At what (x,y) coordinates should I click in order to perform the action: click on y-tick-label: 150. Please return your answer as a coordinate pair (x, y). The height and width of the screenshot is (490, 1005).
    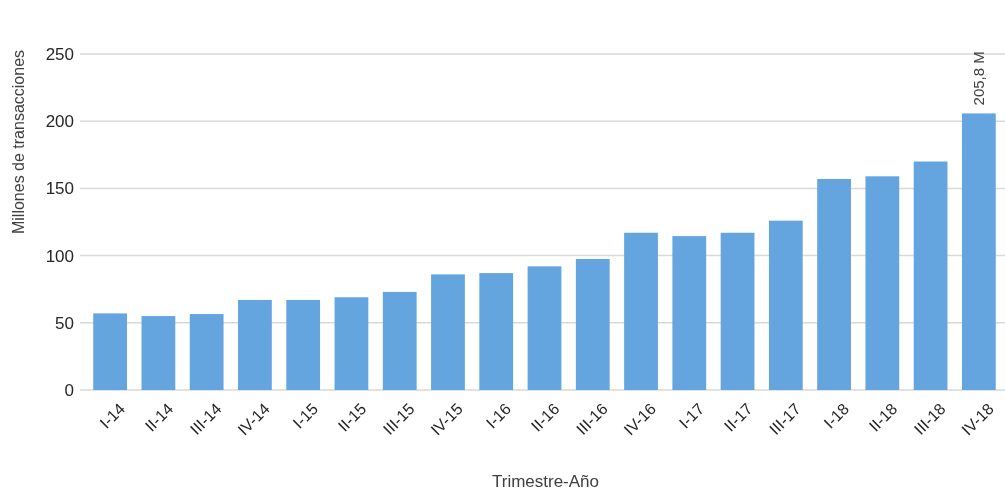
    Looking at the image, I should click on (59, 189).